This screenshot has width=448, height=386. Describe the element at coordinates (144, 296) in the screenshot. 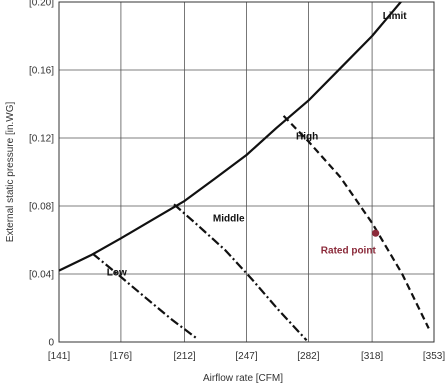

I see `series-line-low` at that location.